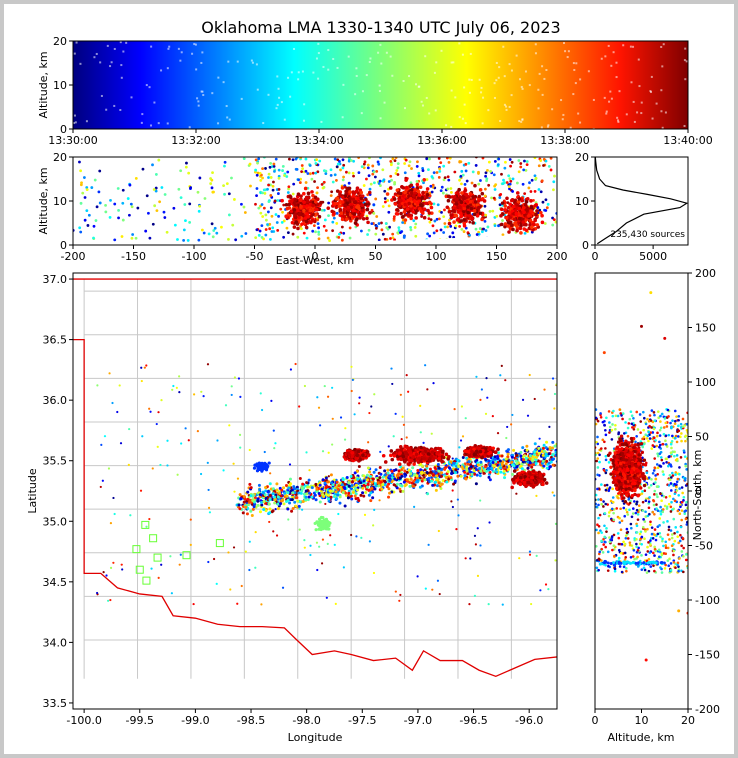 The width and height of the screenshot is (738, 758). I want to click on east-west-sources, so click(315, 201).